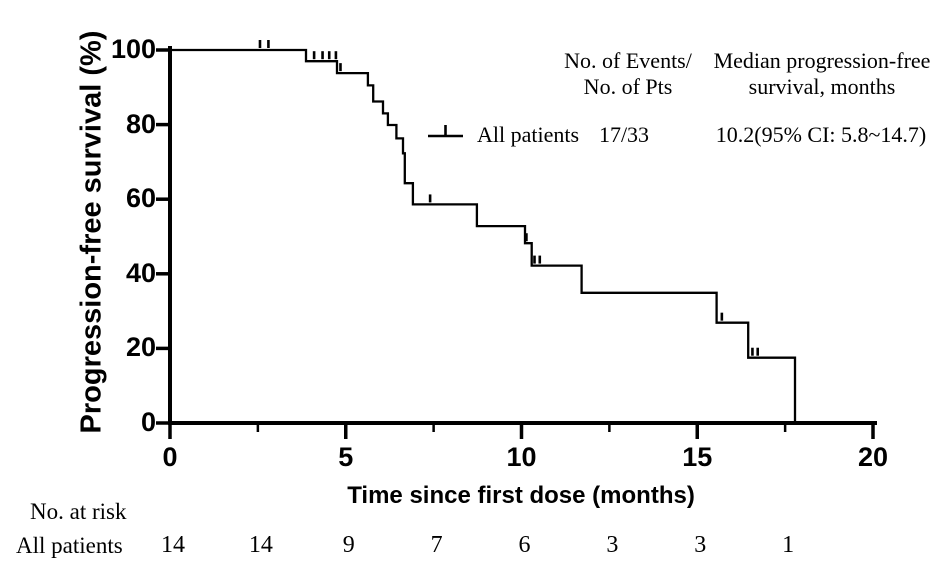 This screenshot has height=586, width=931. Describe the element at coordinates (873, 457) in the screenshot. I see `x-tick-label: 20` at that location.